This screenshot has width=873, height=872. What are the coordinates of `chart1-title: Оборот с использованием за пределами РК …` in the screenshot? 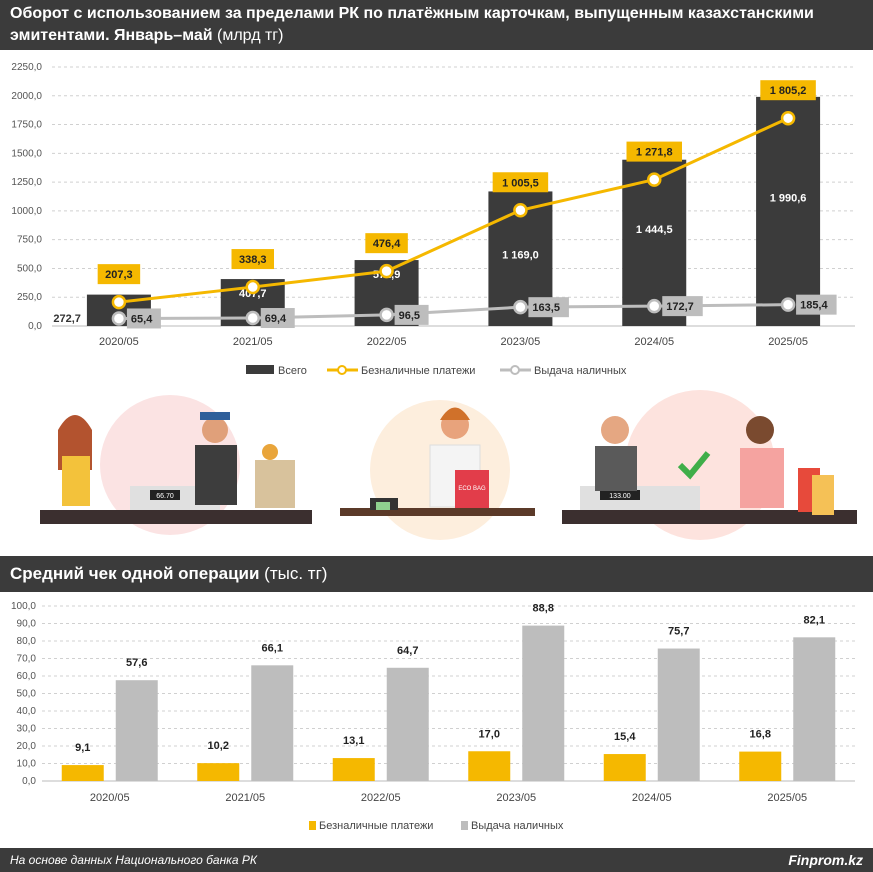 It's located at (436, 25).